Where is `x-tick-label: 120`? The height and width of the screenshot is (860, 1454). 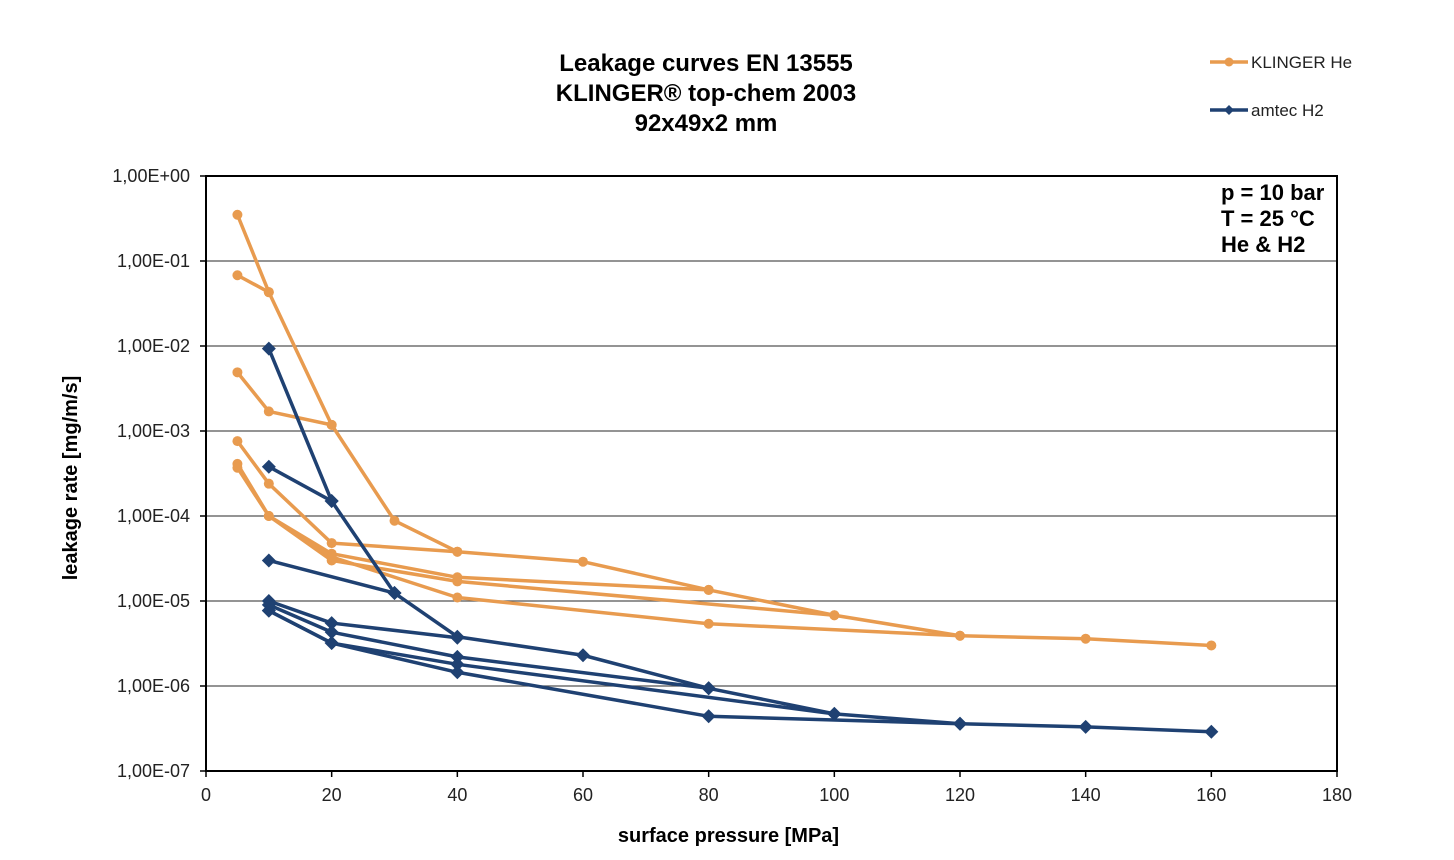 x-tick-label: 120 is located at coordinates (960, 795).